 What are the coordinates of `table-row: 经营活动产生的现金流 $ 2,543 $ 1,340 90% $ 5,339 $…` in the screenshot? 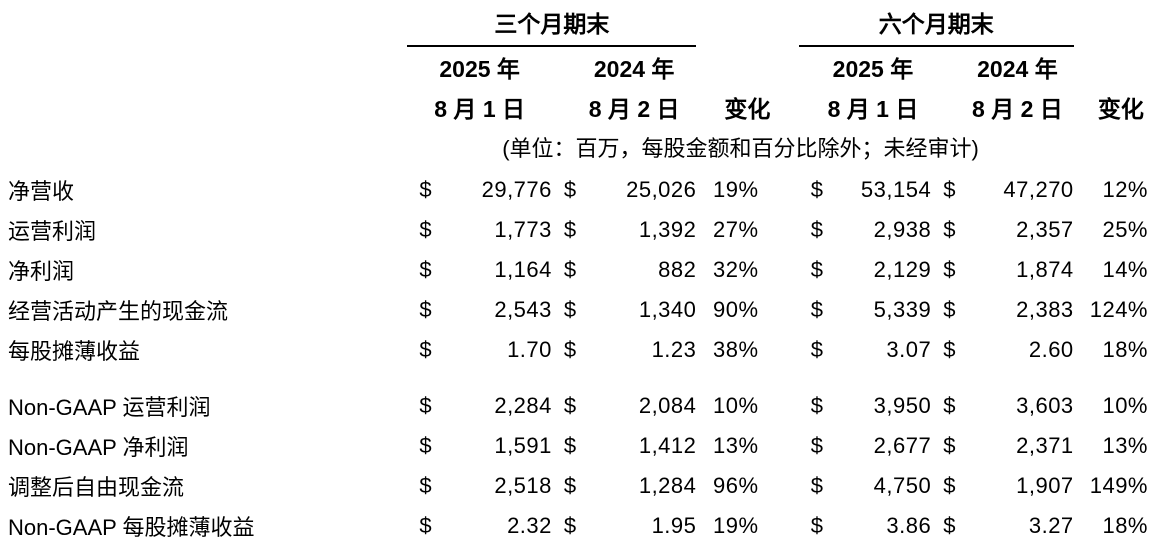 It's located at (578, 310).